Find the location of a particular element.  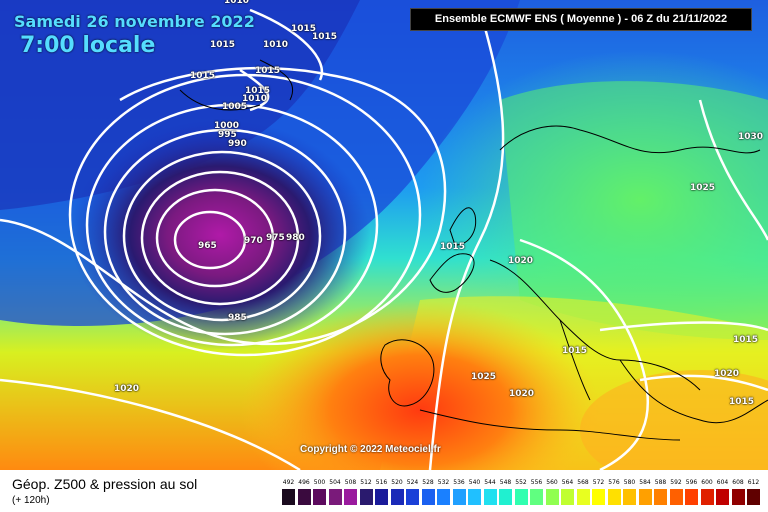

scale-tick-label: 596 is located at coordinates (691, 482).